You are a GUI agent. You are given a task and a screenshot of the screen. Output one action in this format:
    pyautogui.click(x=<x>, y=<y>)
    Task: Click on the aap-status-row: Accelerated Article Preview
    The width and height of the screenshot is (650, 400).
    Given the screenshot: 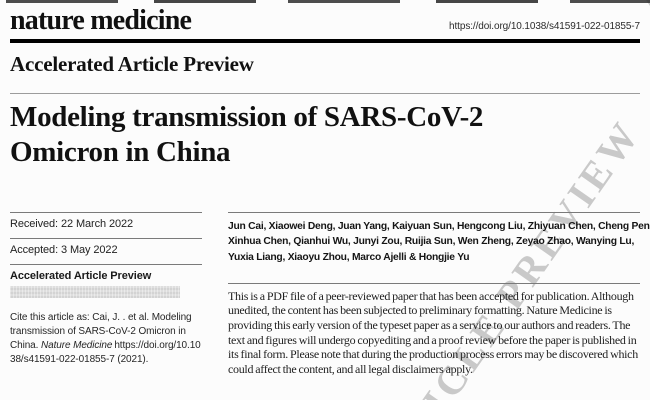 What is the action you would take?
    pyautogui.click(x=106, y=282)
    